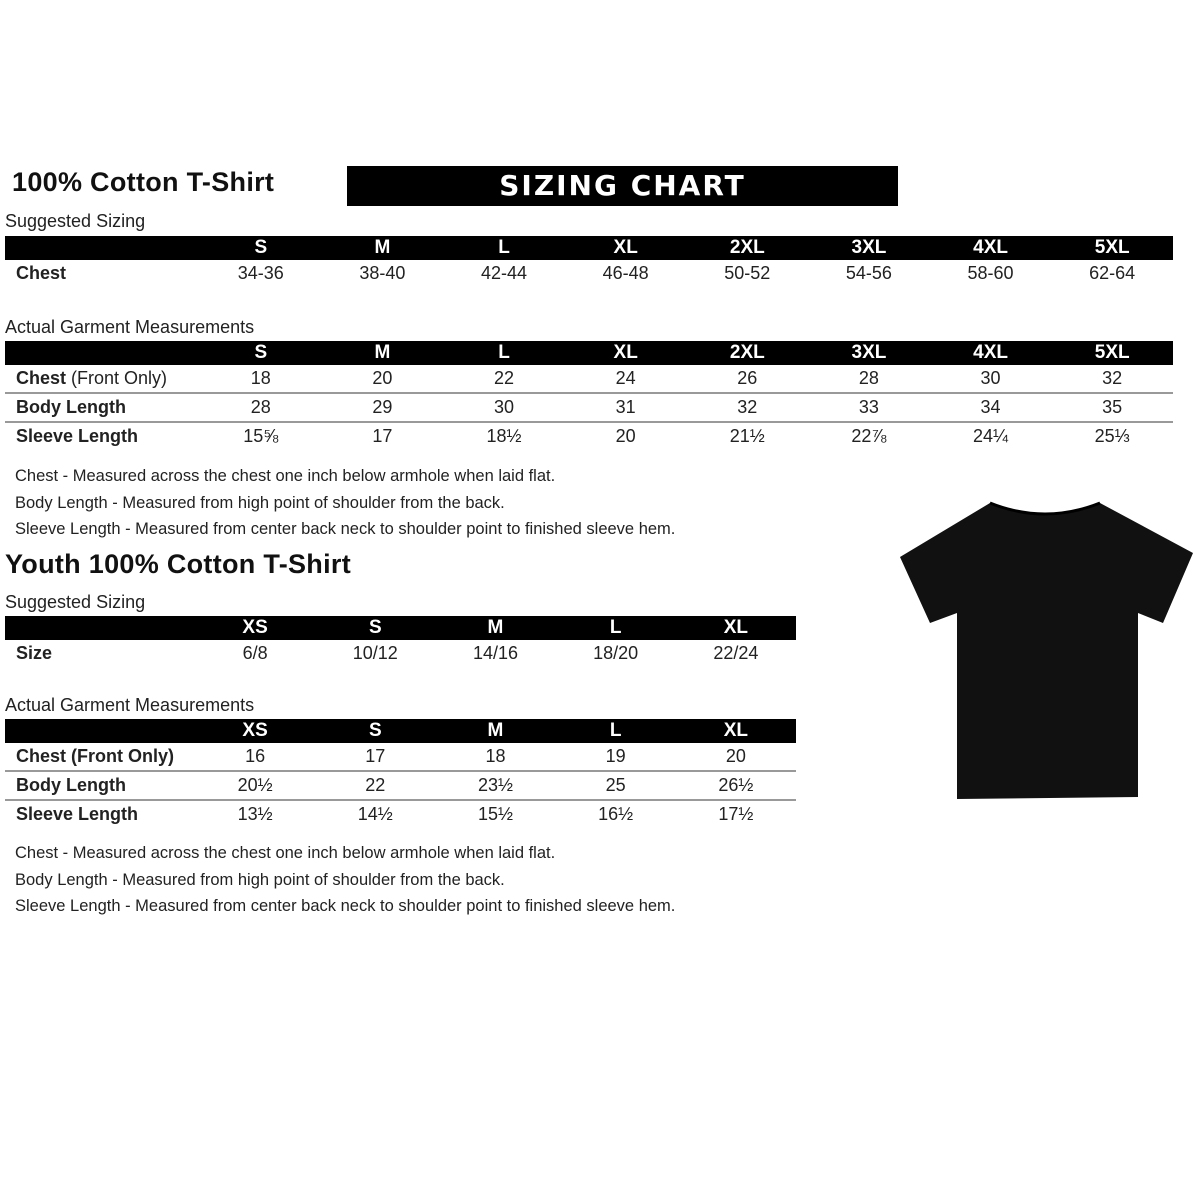 This screenshot has height=1200, width=1200. What do you see at coordinates (615, 786) in the screenshot?
I see `cell: 25` at bounding box center [615, 786].